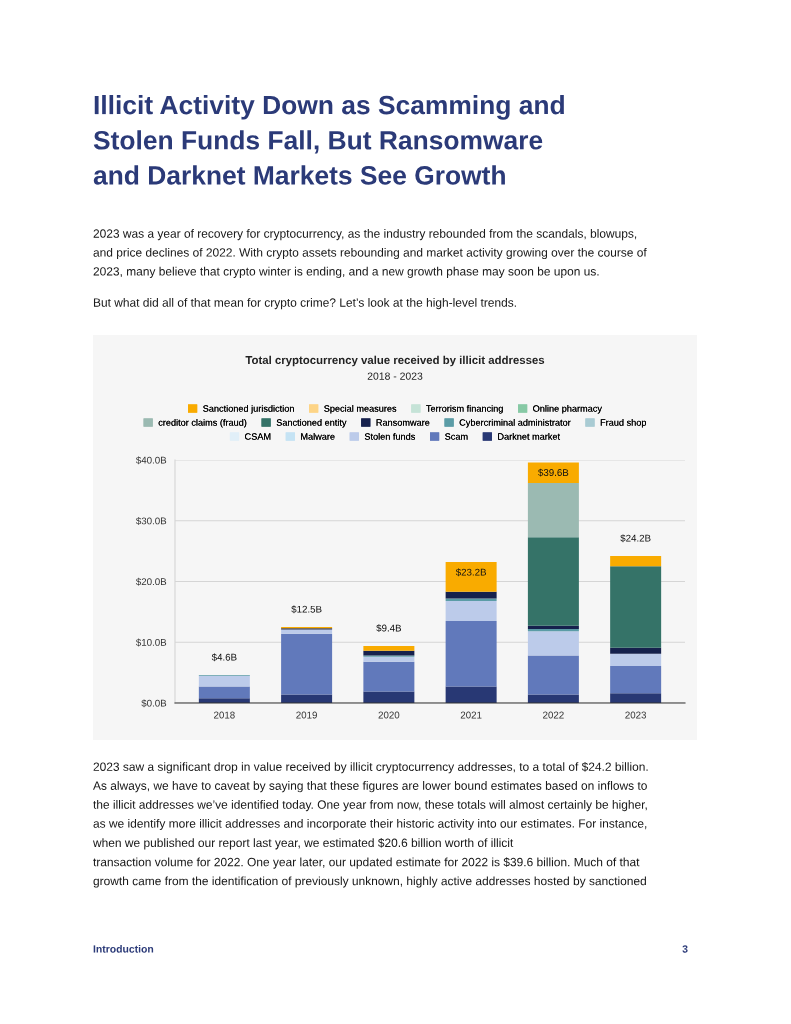  Describe the element at coordinates (248, 409) in the screenshot. I see `legend-label: Sanctioned jurisdiction` at that location.